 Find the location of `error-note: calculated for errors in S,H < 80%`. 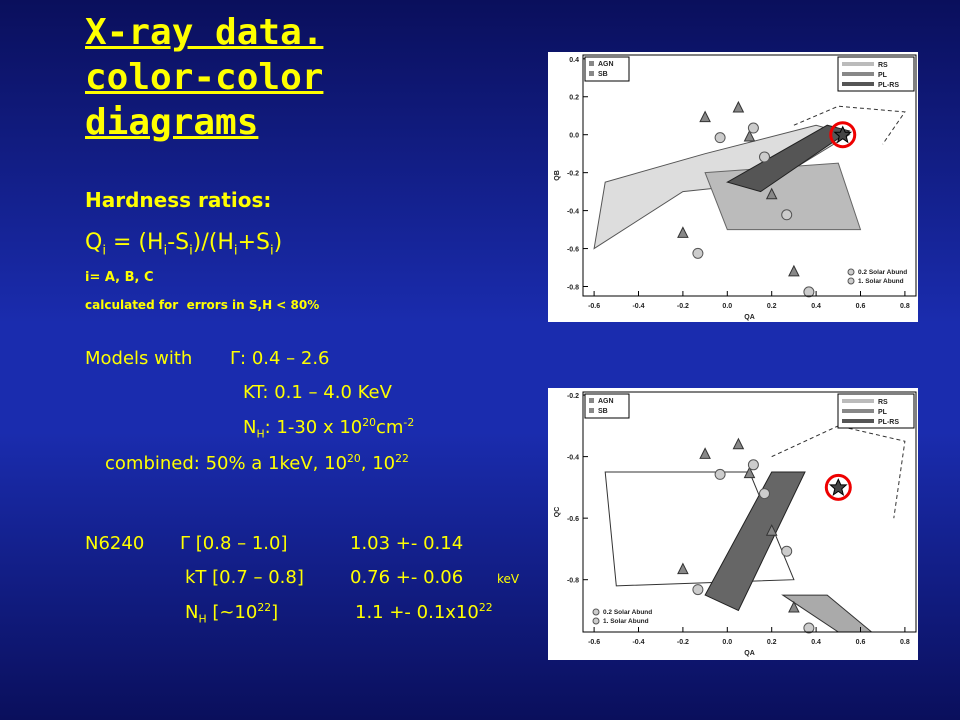

error-note: calculated for errors in S,H < 80% is located at coordinates (202, 305).